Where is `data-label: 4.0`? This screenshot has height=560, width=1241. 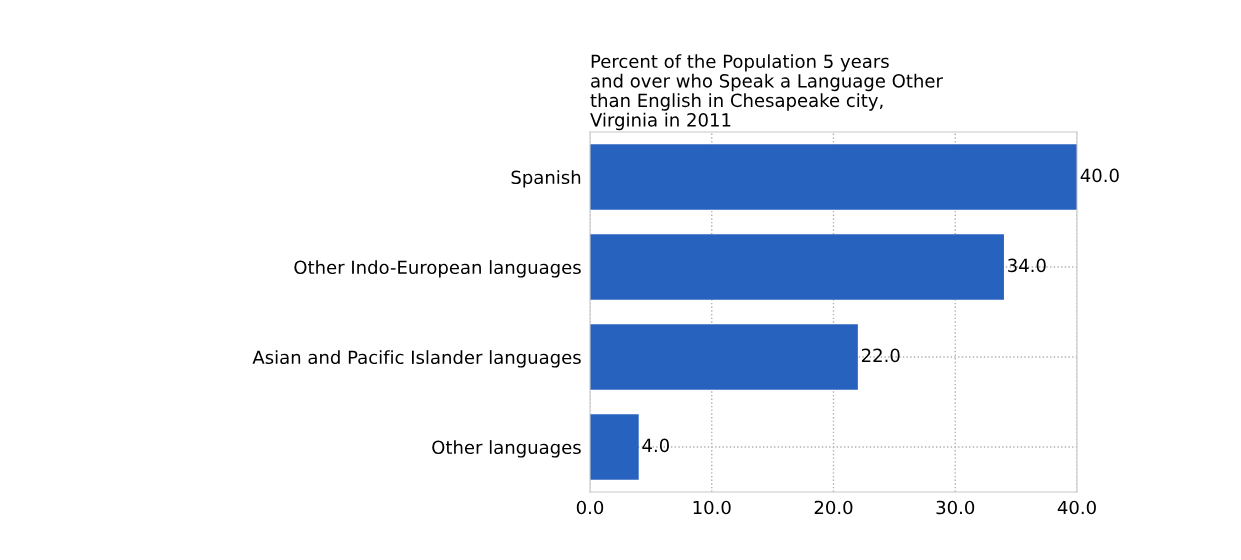 data-label: 4.0 is located at coordinates (655, 445).